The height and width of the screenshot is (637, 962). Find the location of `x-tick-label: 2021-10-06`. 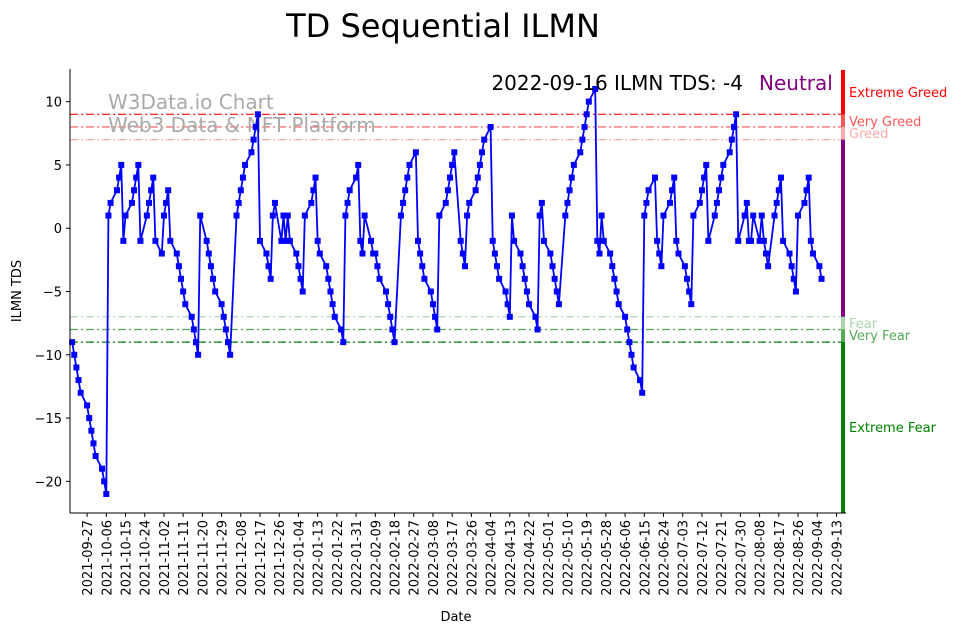

x-tick-label: 2021-10-06 is located at coordinates (107, 558).